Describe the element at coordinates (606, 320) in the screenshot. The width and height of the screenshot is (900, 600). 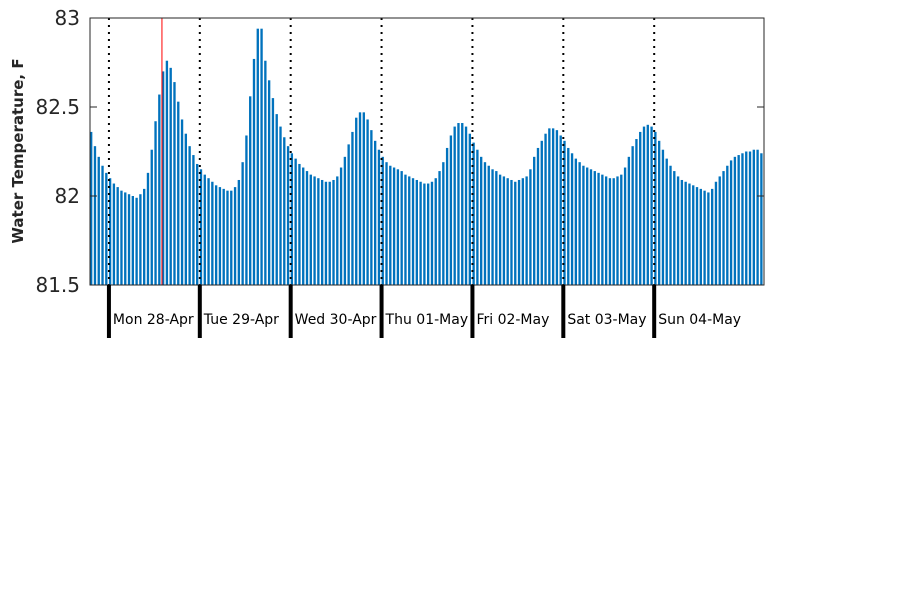
I see `day-label: Sat 03-May` at that location.